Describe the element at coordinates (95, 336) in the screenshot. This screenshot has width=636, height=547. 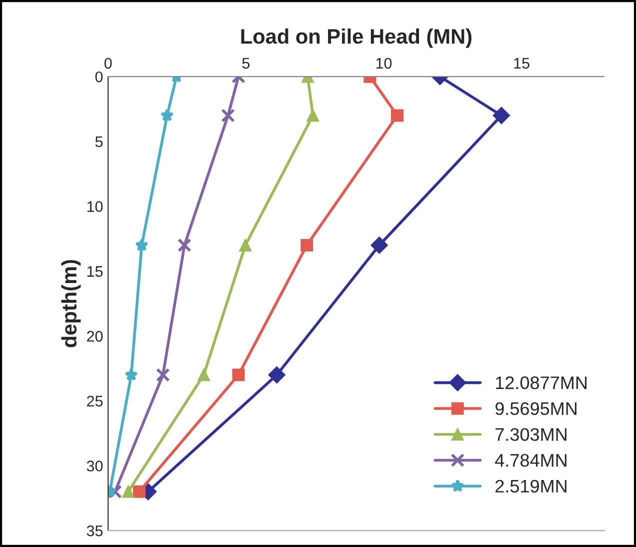
I see `y-tick-label: 20` at that location.